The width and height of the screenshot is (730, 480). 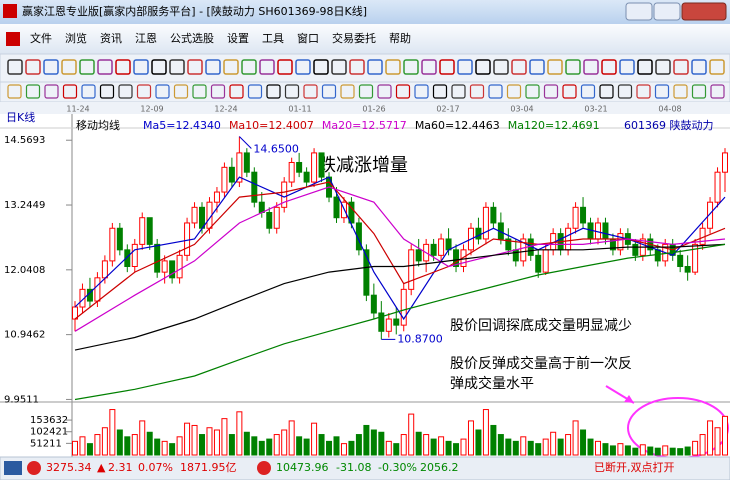 What do you see at coordinates (639, 11) in the screenshot?
I see `minimize-button` at bounding box center [639, 11].